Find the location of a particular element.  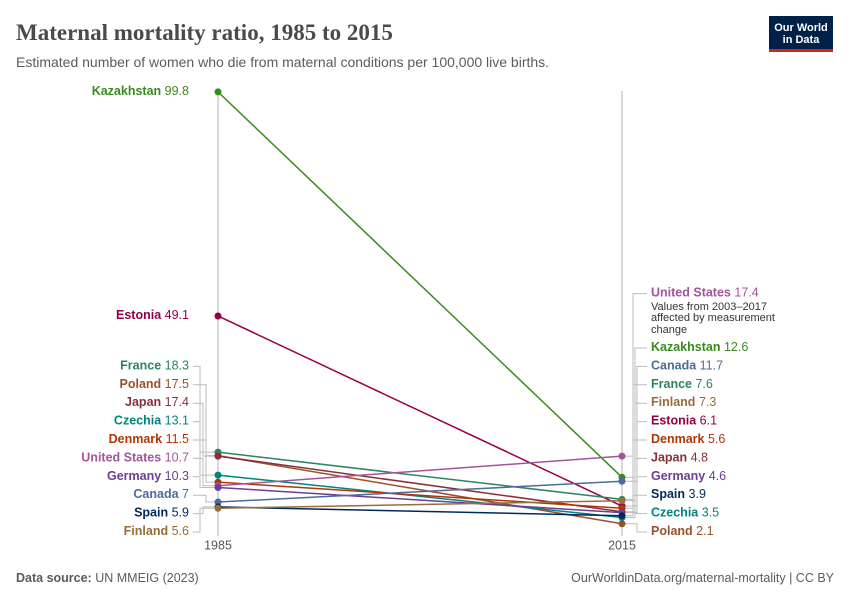

series-label: Denmark 11.5 is located at coordinates (149, 439).